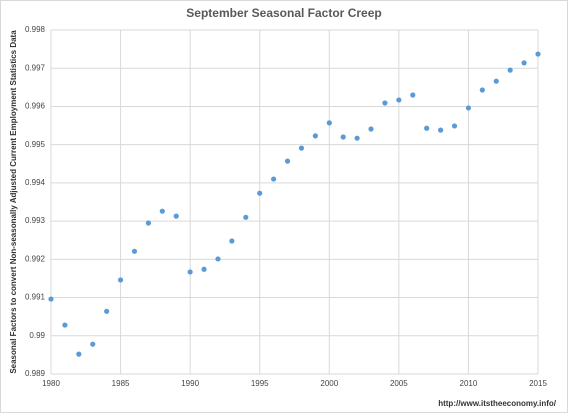 This screenshot has width=568, height=413. Describe the element at coordinates (35, 258) in the screenshot. I see `y-tick-label: 0.992` at that location.